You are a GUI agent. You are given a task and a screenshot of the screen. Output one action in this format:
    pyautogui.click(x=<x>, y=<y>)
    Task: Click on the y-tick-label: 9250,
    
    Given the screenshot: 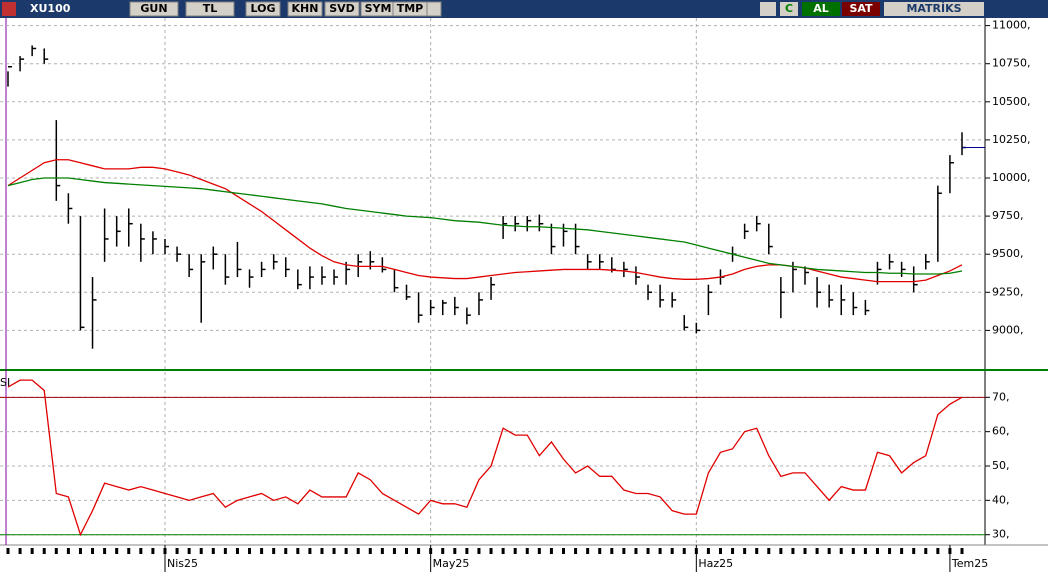 What is the action you would take?
    pyautogui.click(x=1008, y=291)
    